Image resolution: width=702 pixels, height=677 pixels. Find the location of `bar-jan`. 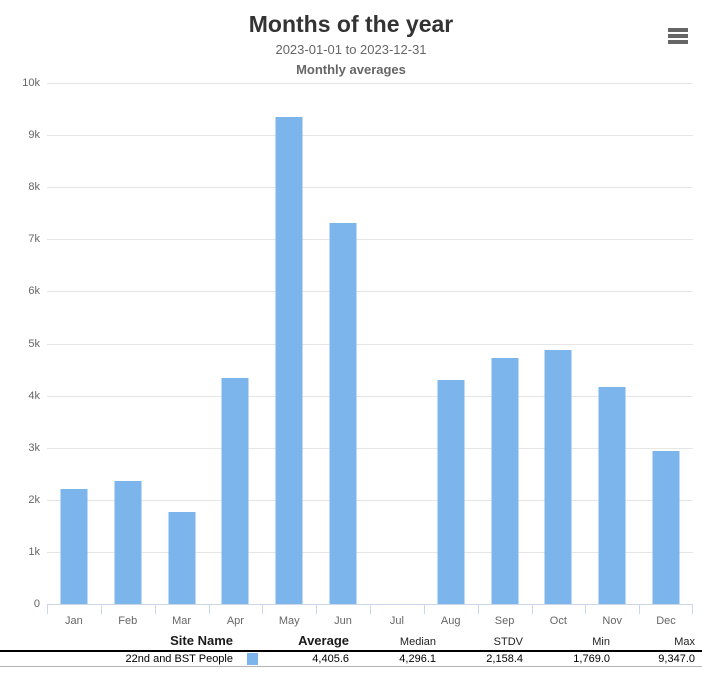

bar-jan is located at coordinates (74, 546).